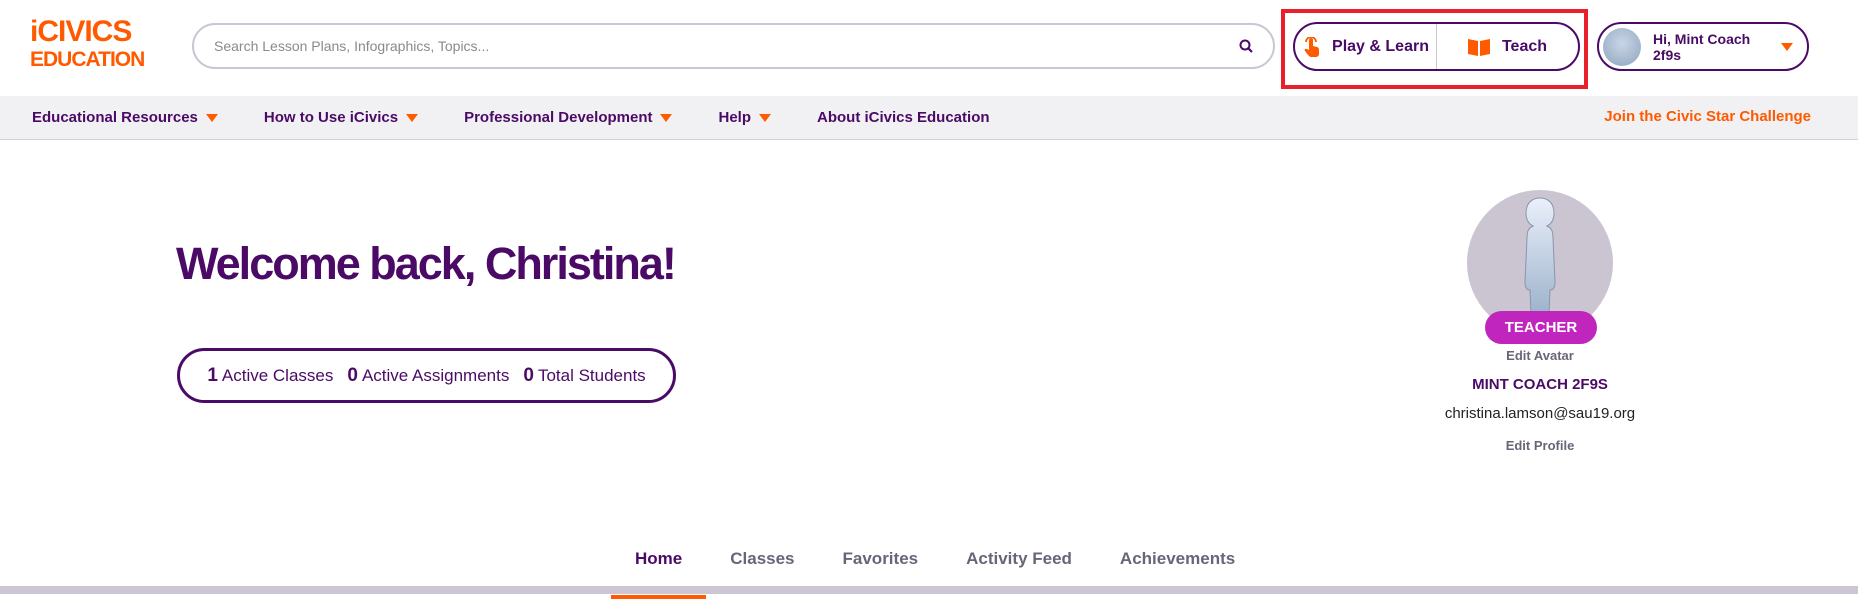 The width and height of the screenshot is (1858, 599). Describe the element at coordinates (1524, 46) in the screenshot. I see `teach-label: Teach` at that location.